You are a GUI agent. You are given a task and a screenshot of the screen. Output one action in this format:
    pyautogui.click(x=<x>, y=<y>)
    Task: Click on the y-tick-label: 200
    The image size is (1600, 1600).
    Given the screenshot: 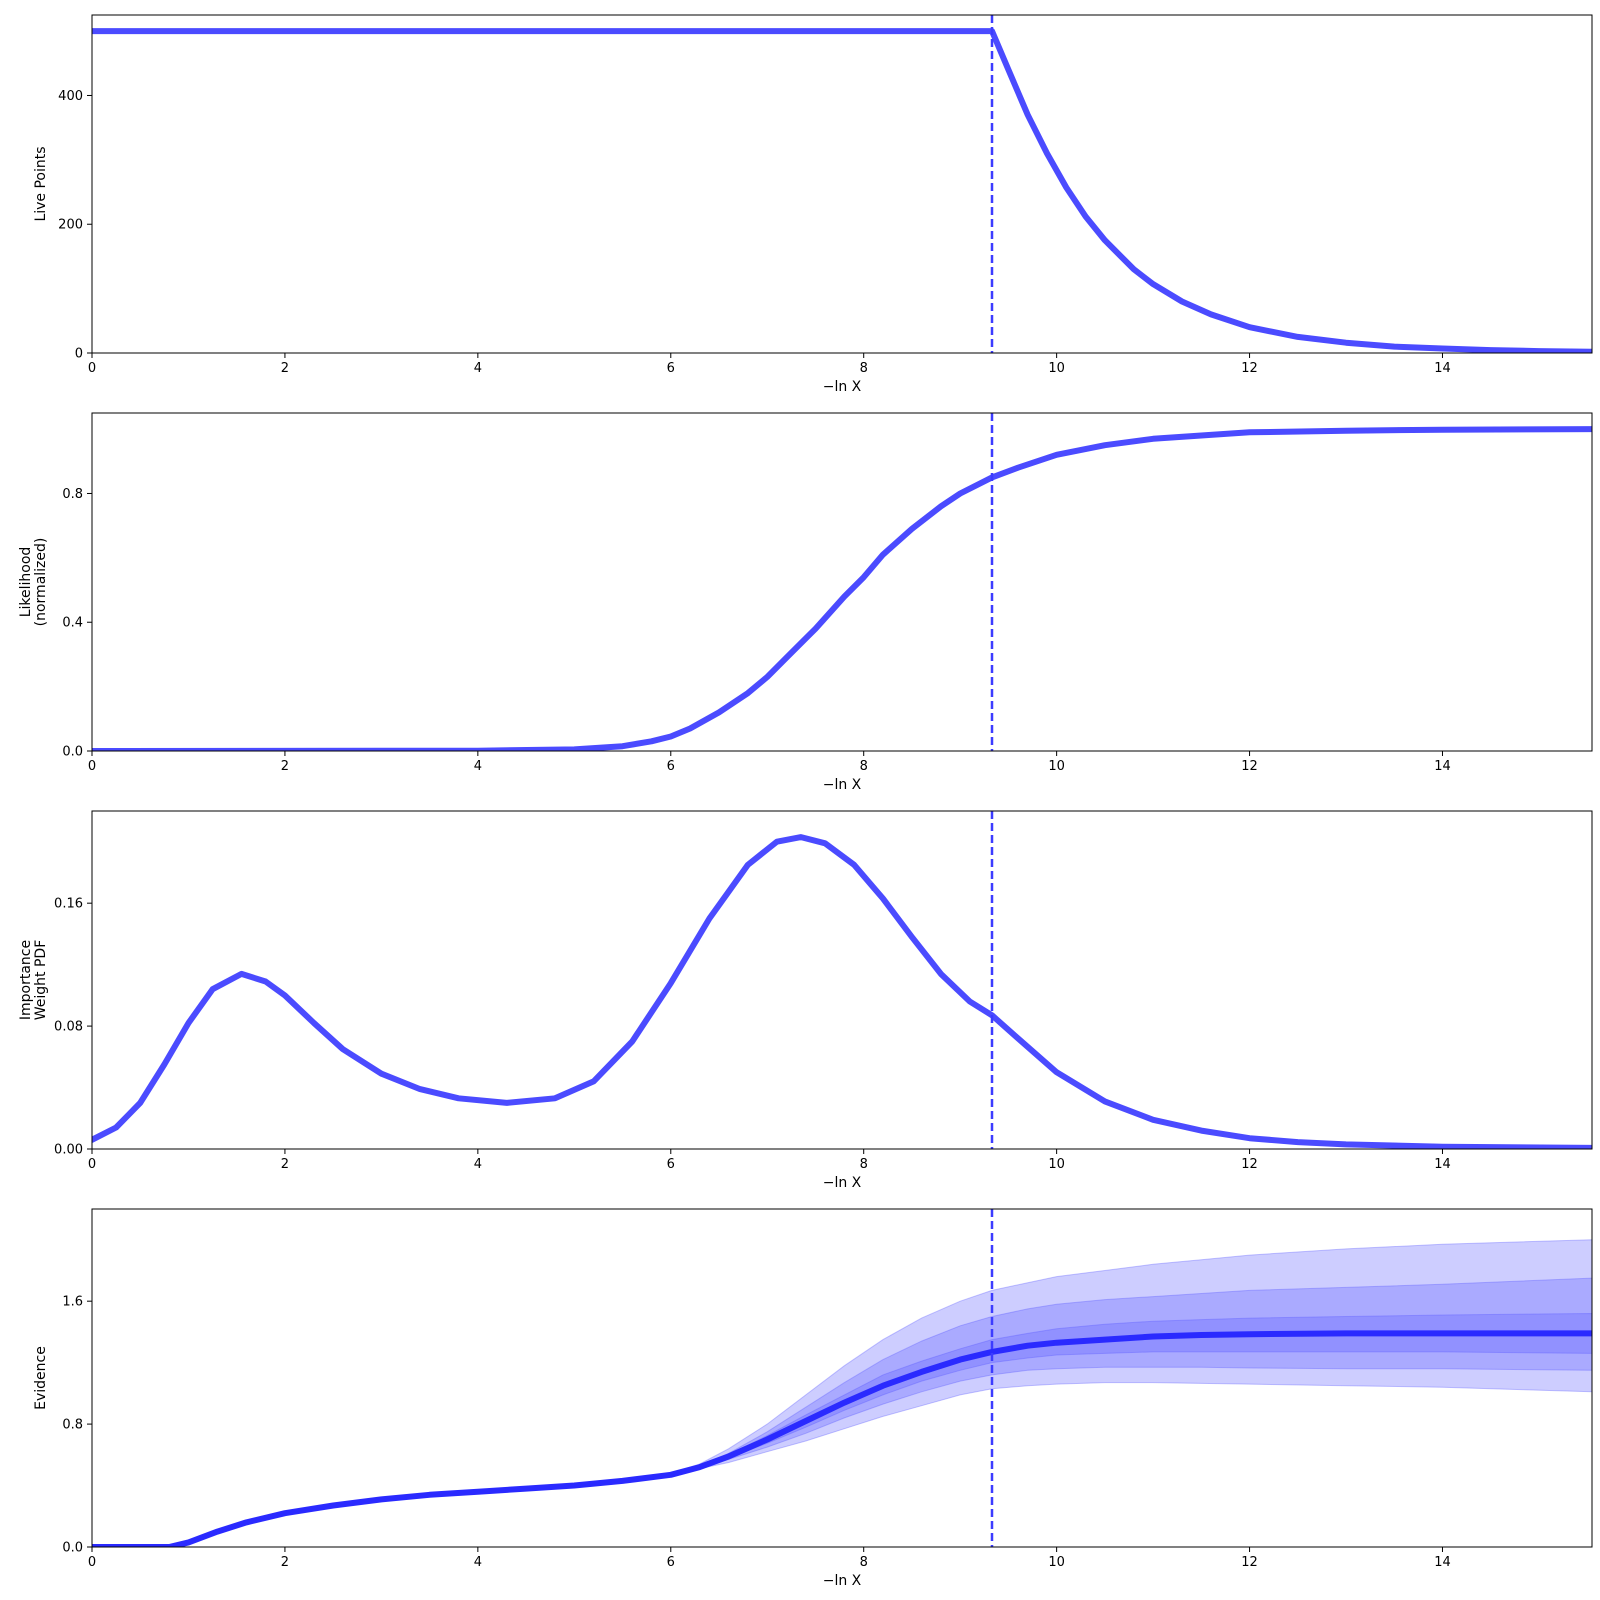 What is the action you would take?
    pyautogui.click(x=70, y=225)
    